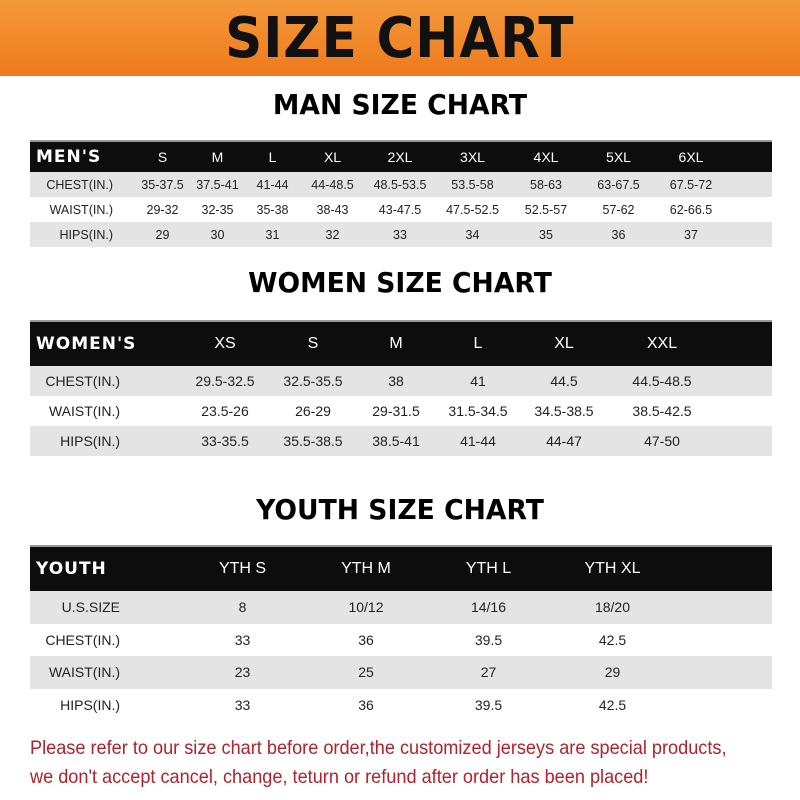  What do you see at coordinates (217, 234) in the screenshot?
I see `table-cell: 30` at bounding box center [217, 234].